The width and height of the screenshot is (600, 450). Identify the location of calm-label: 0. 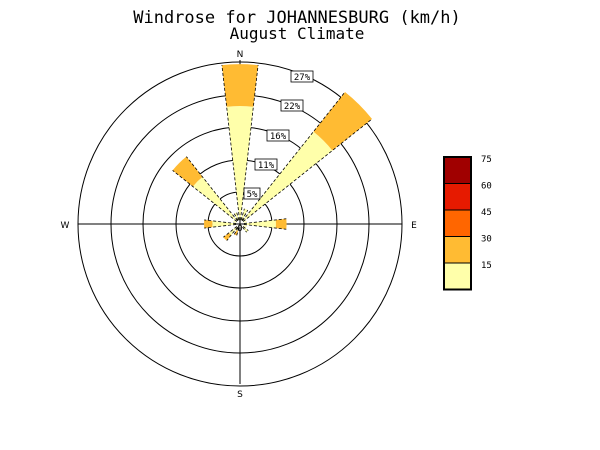
(239, 229).